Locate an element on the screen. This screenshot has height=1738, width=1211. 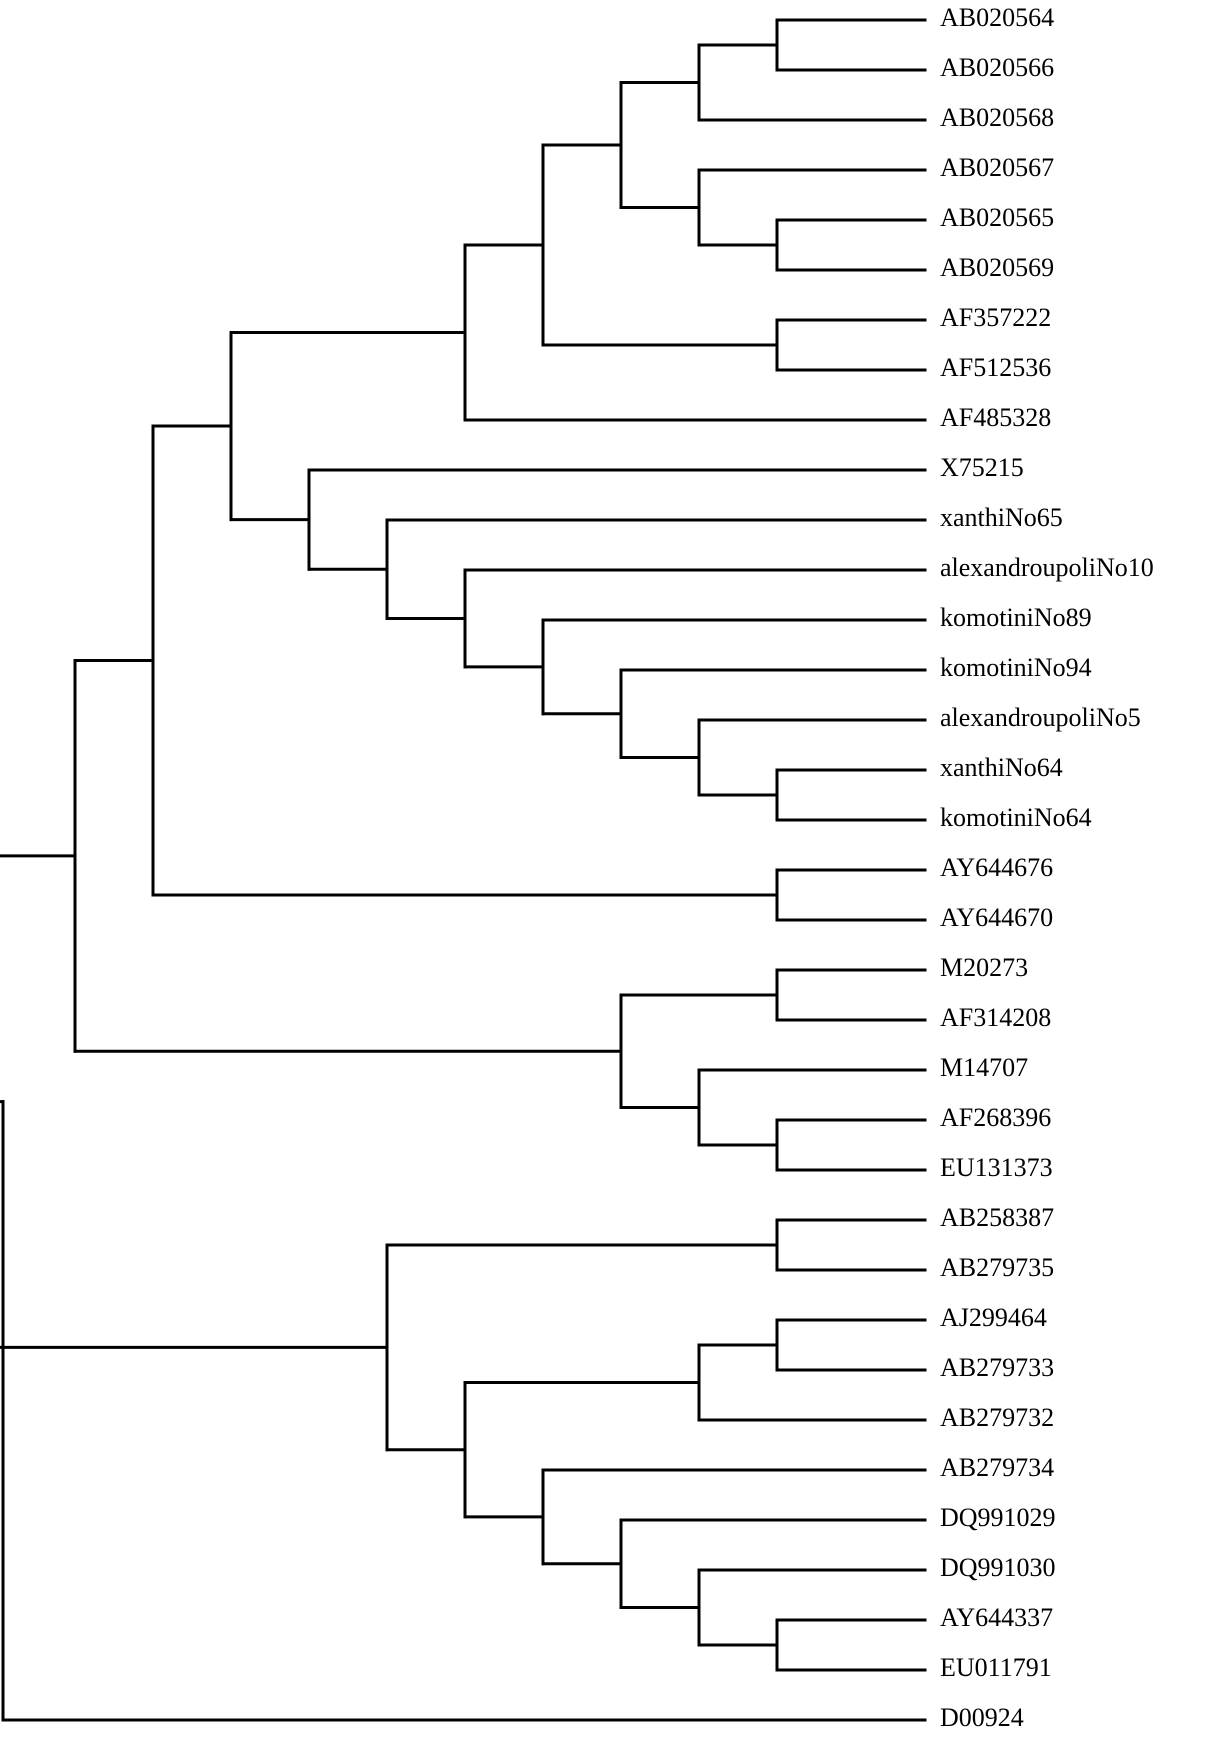
leaf-label: AB020569 is located at coordinates (997, 267).